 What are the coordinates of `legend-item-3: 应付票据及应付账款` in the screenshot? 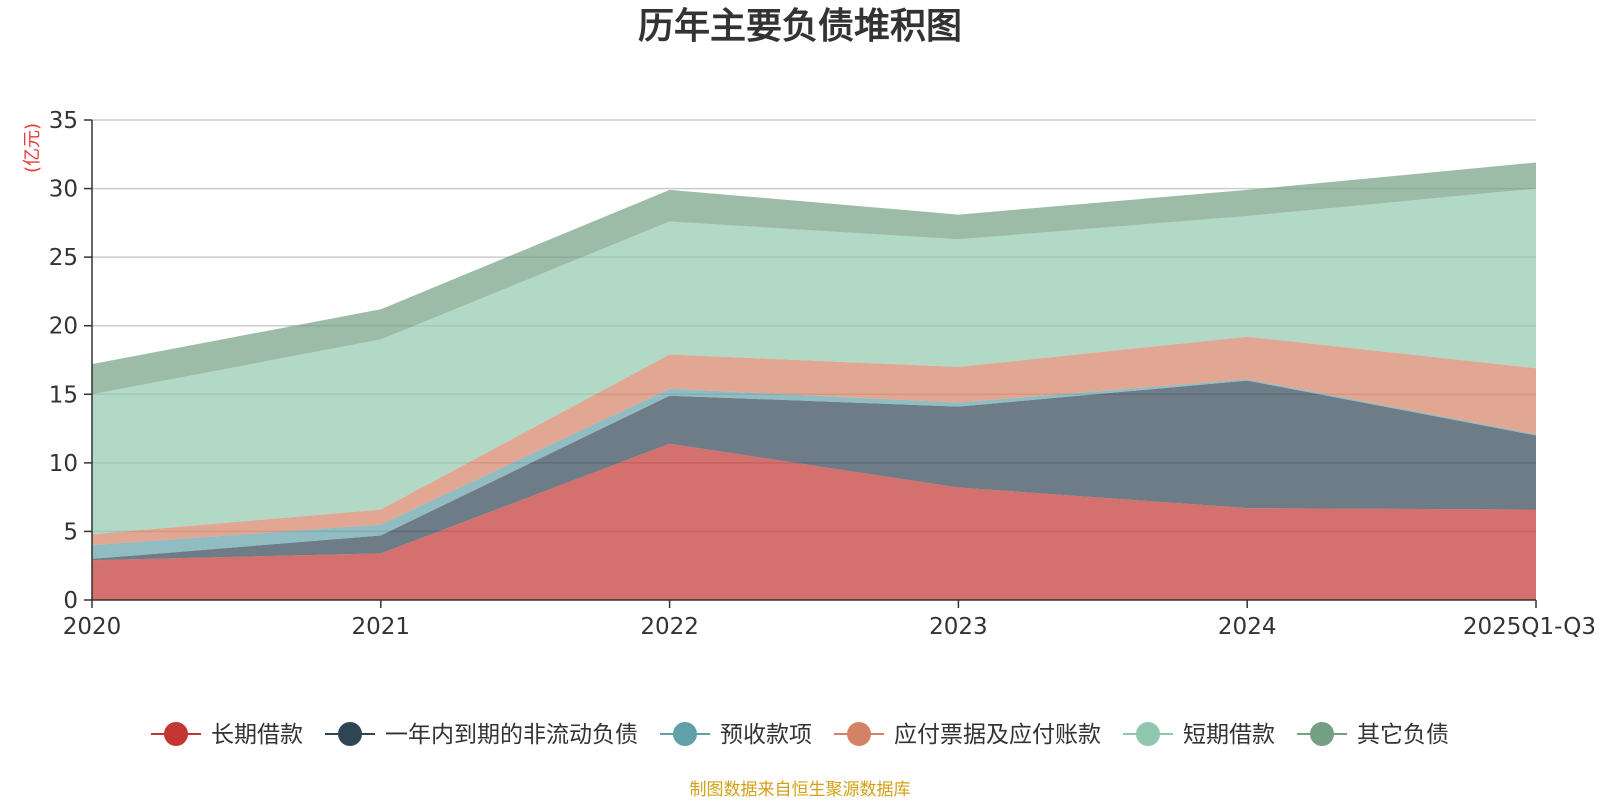 It's located at (967, 735).